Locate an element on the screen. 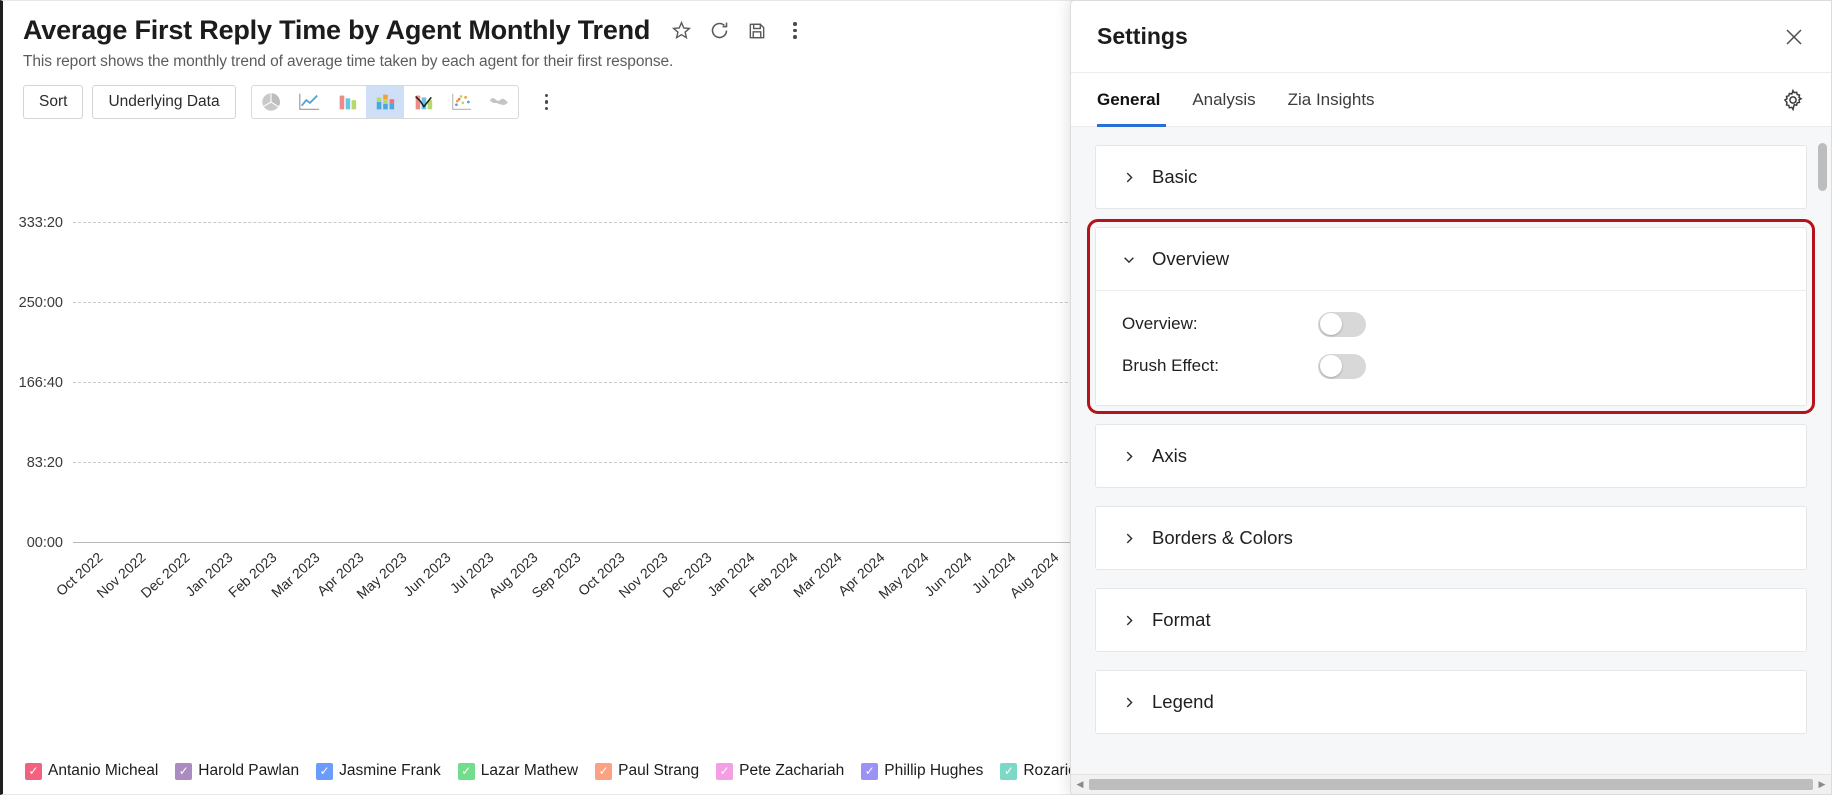 The width and height of the screenshot is (1832, 795). bar-column: Jun 2024 is located at coordinates (954, 371).